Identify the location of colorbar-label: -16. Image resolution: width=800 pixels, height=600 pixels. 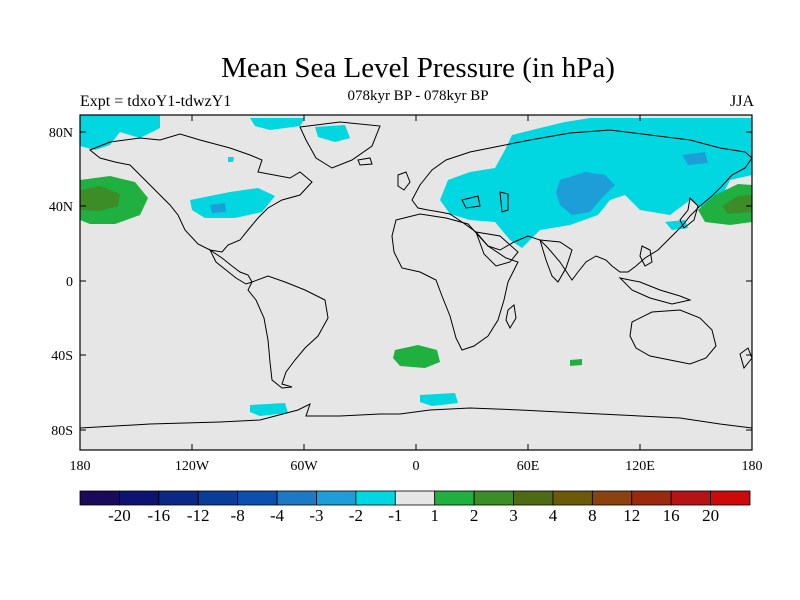
(159, 515).